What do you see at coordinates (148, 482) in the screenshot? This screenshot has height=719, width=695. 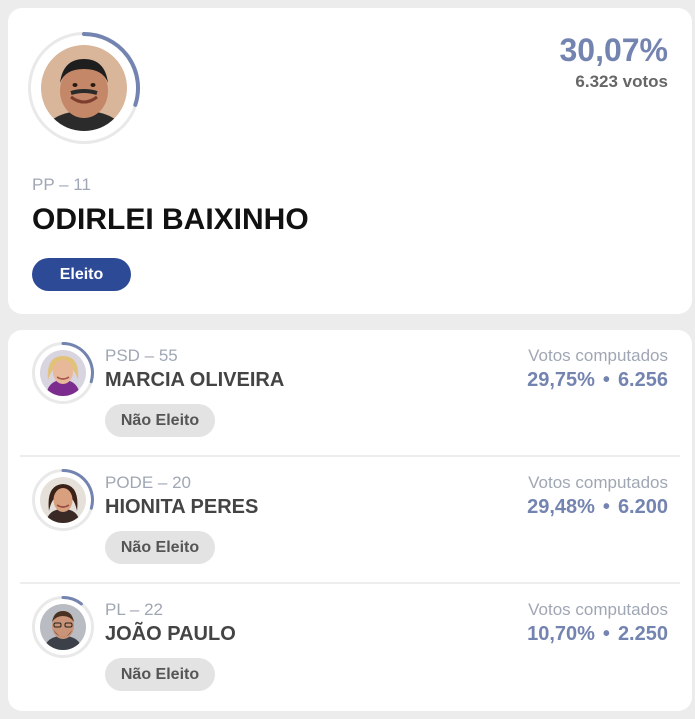 I see `candidate-party: PODE – 20` at bounding box center [148, 482].